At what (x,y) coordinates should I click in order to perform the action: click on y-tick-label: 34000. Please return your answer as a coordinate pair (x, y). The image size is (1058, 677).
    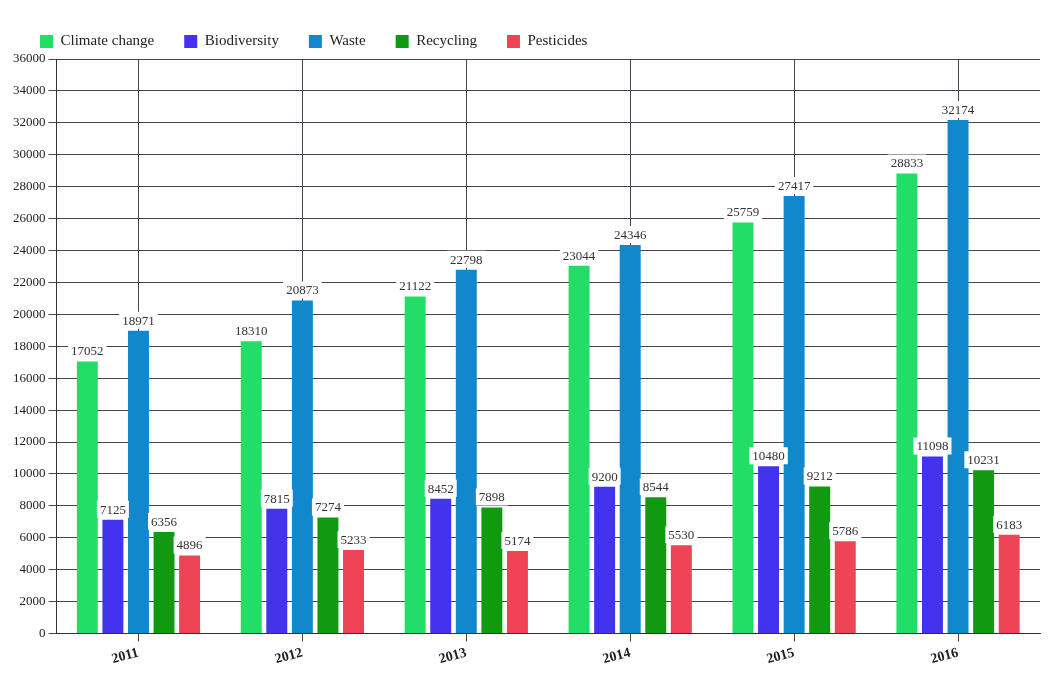
    Looking at the image, I should click on (29, 90).